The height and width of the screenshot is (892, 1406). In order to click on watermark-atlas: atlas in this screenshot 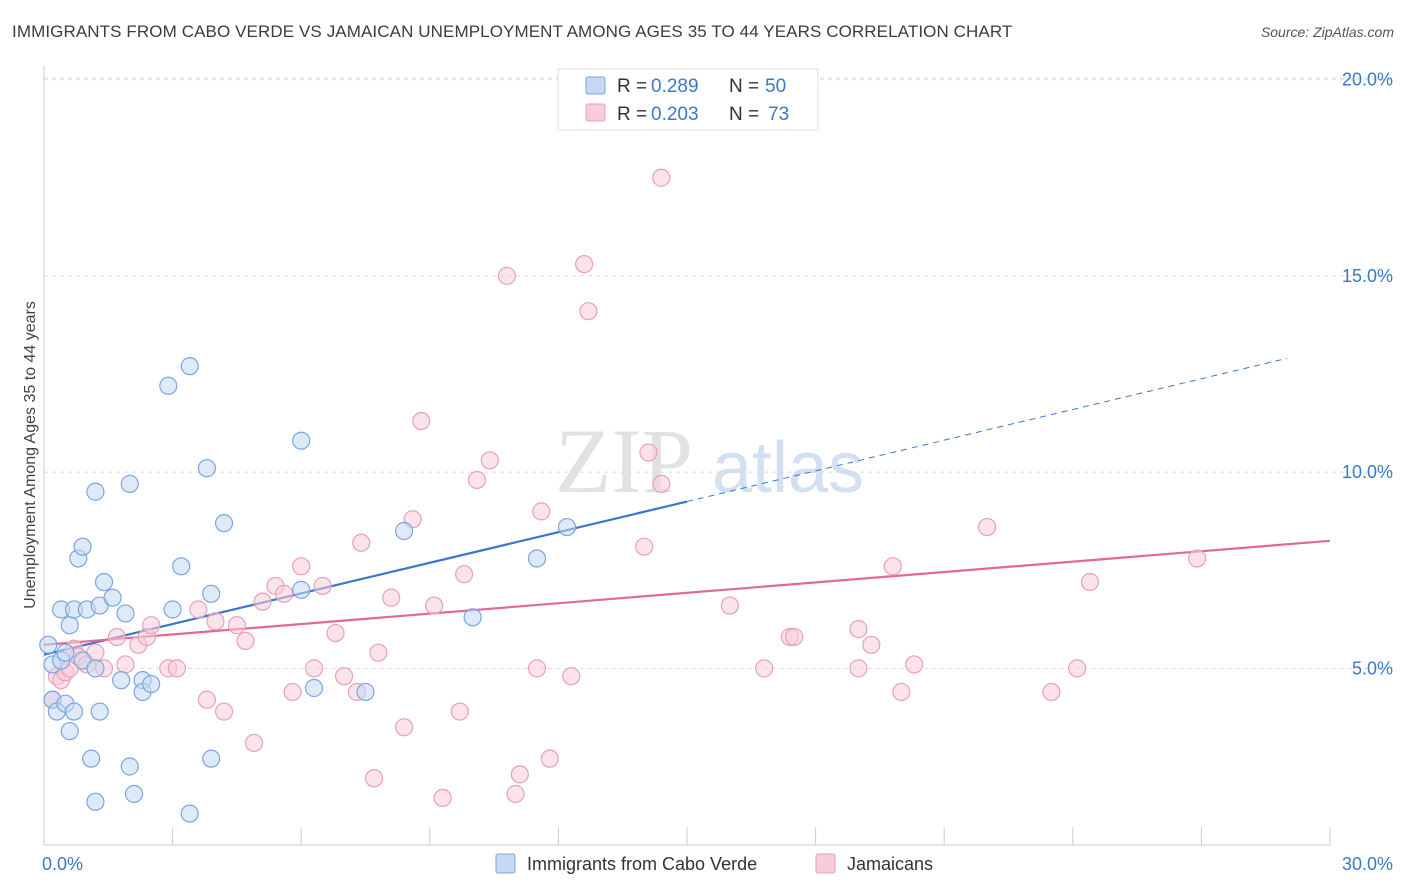, I will do `click(788, 468)`.